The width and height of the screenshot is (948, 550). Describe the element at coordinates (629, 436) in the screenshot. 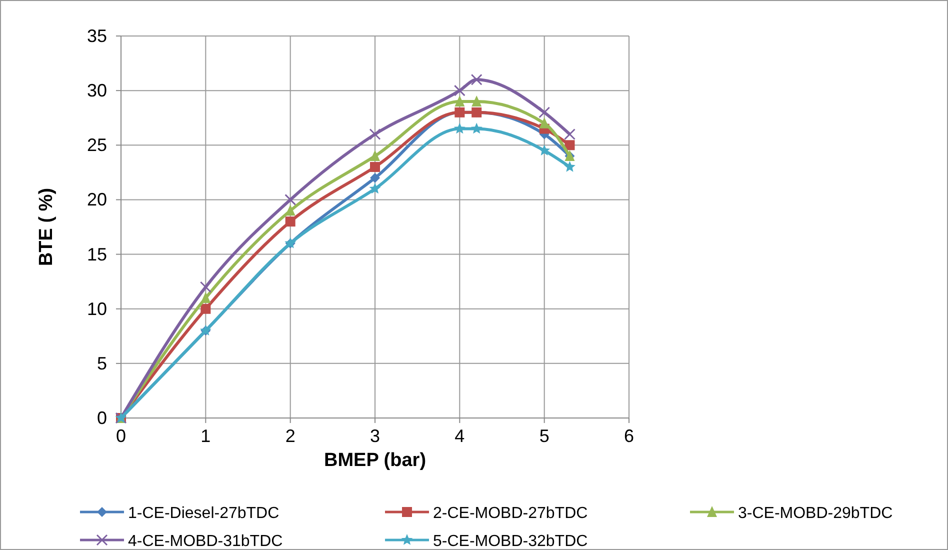

I see `x-tick-label: 6` at that location.